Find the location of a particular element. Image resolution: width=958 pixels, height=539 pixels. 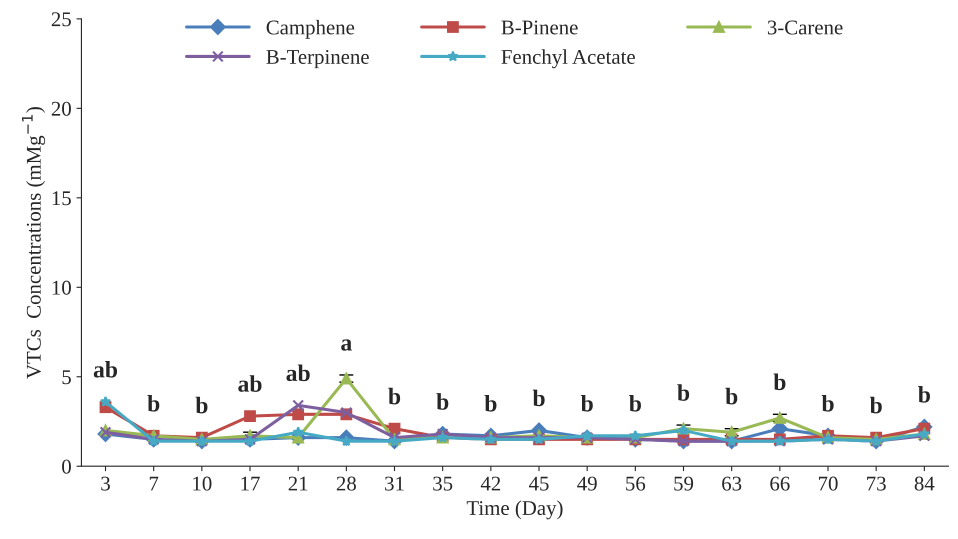

y-tick-label: 15 is located at coordinates (61, 198).